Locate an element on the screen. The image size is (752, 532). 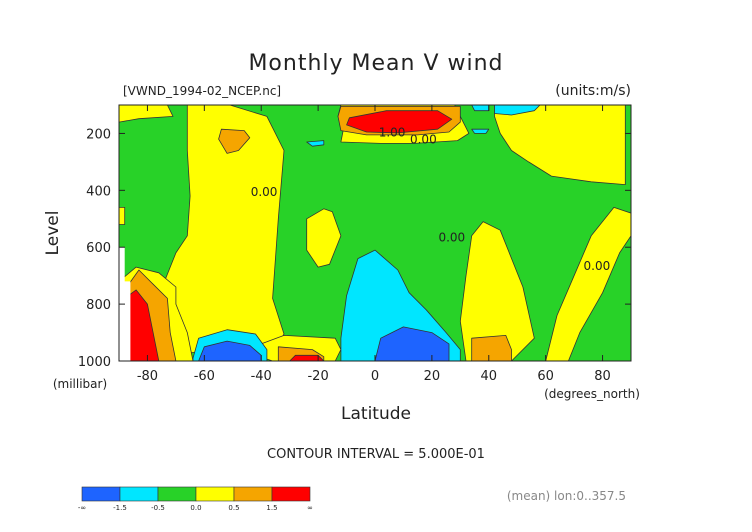
colorbar-label: -1.5 is located at coordinates (120, 508).